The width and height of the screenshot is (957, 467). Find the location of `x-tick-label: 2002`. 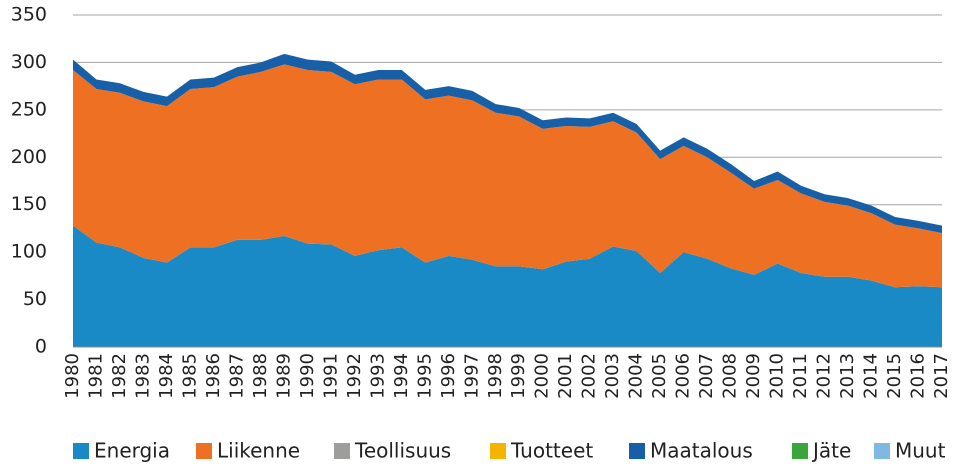

x-tick-label: 2002 is located at coordinates (589, 376).